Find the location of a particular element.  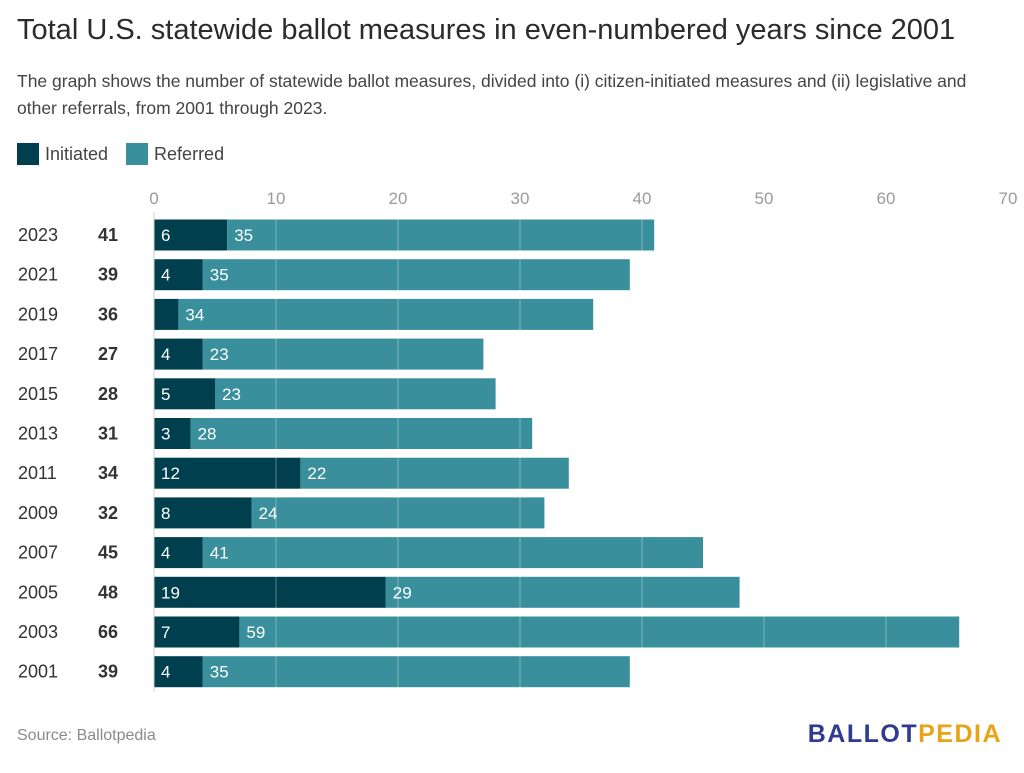

data-label-referred: 41 is located at coordinates (219, 553).